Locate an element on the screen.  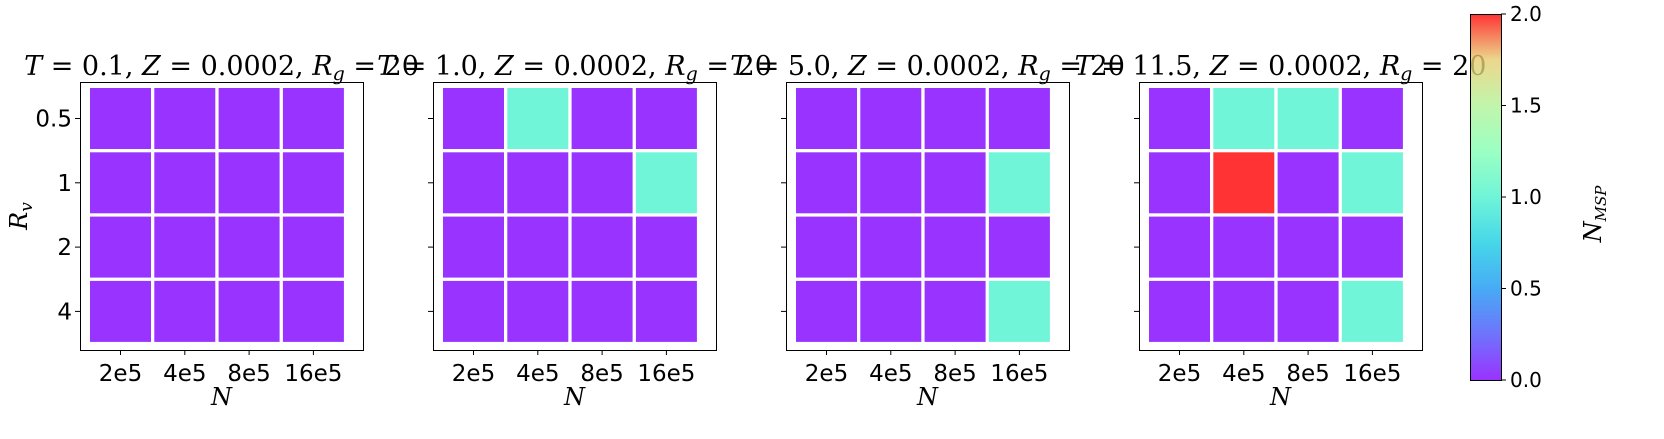
x-tick-label: 2e5 is located at coordinates (473, 374).